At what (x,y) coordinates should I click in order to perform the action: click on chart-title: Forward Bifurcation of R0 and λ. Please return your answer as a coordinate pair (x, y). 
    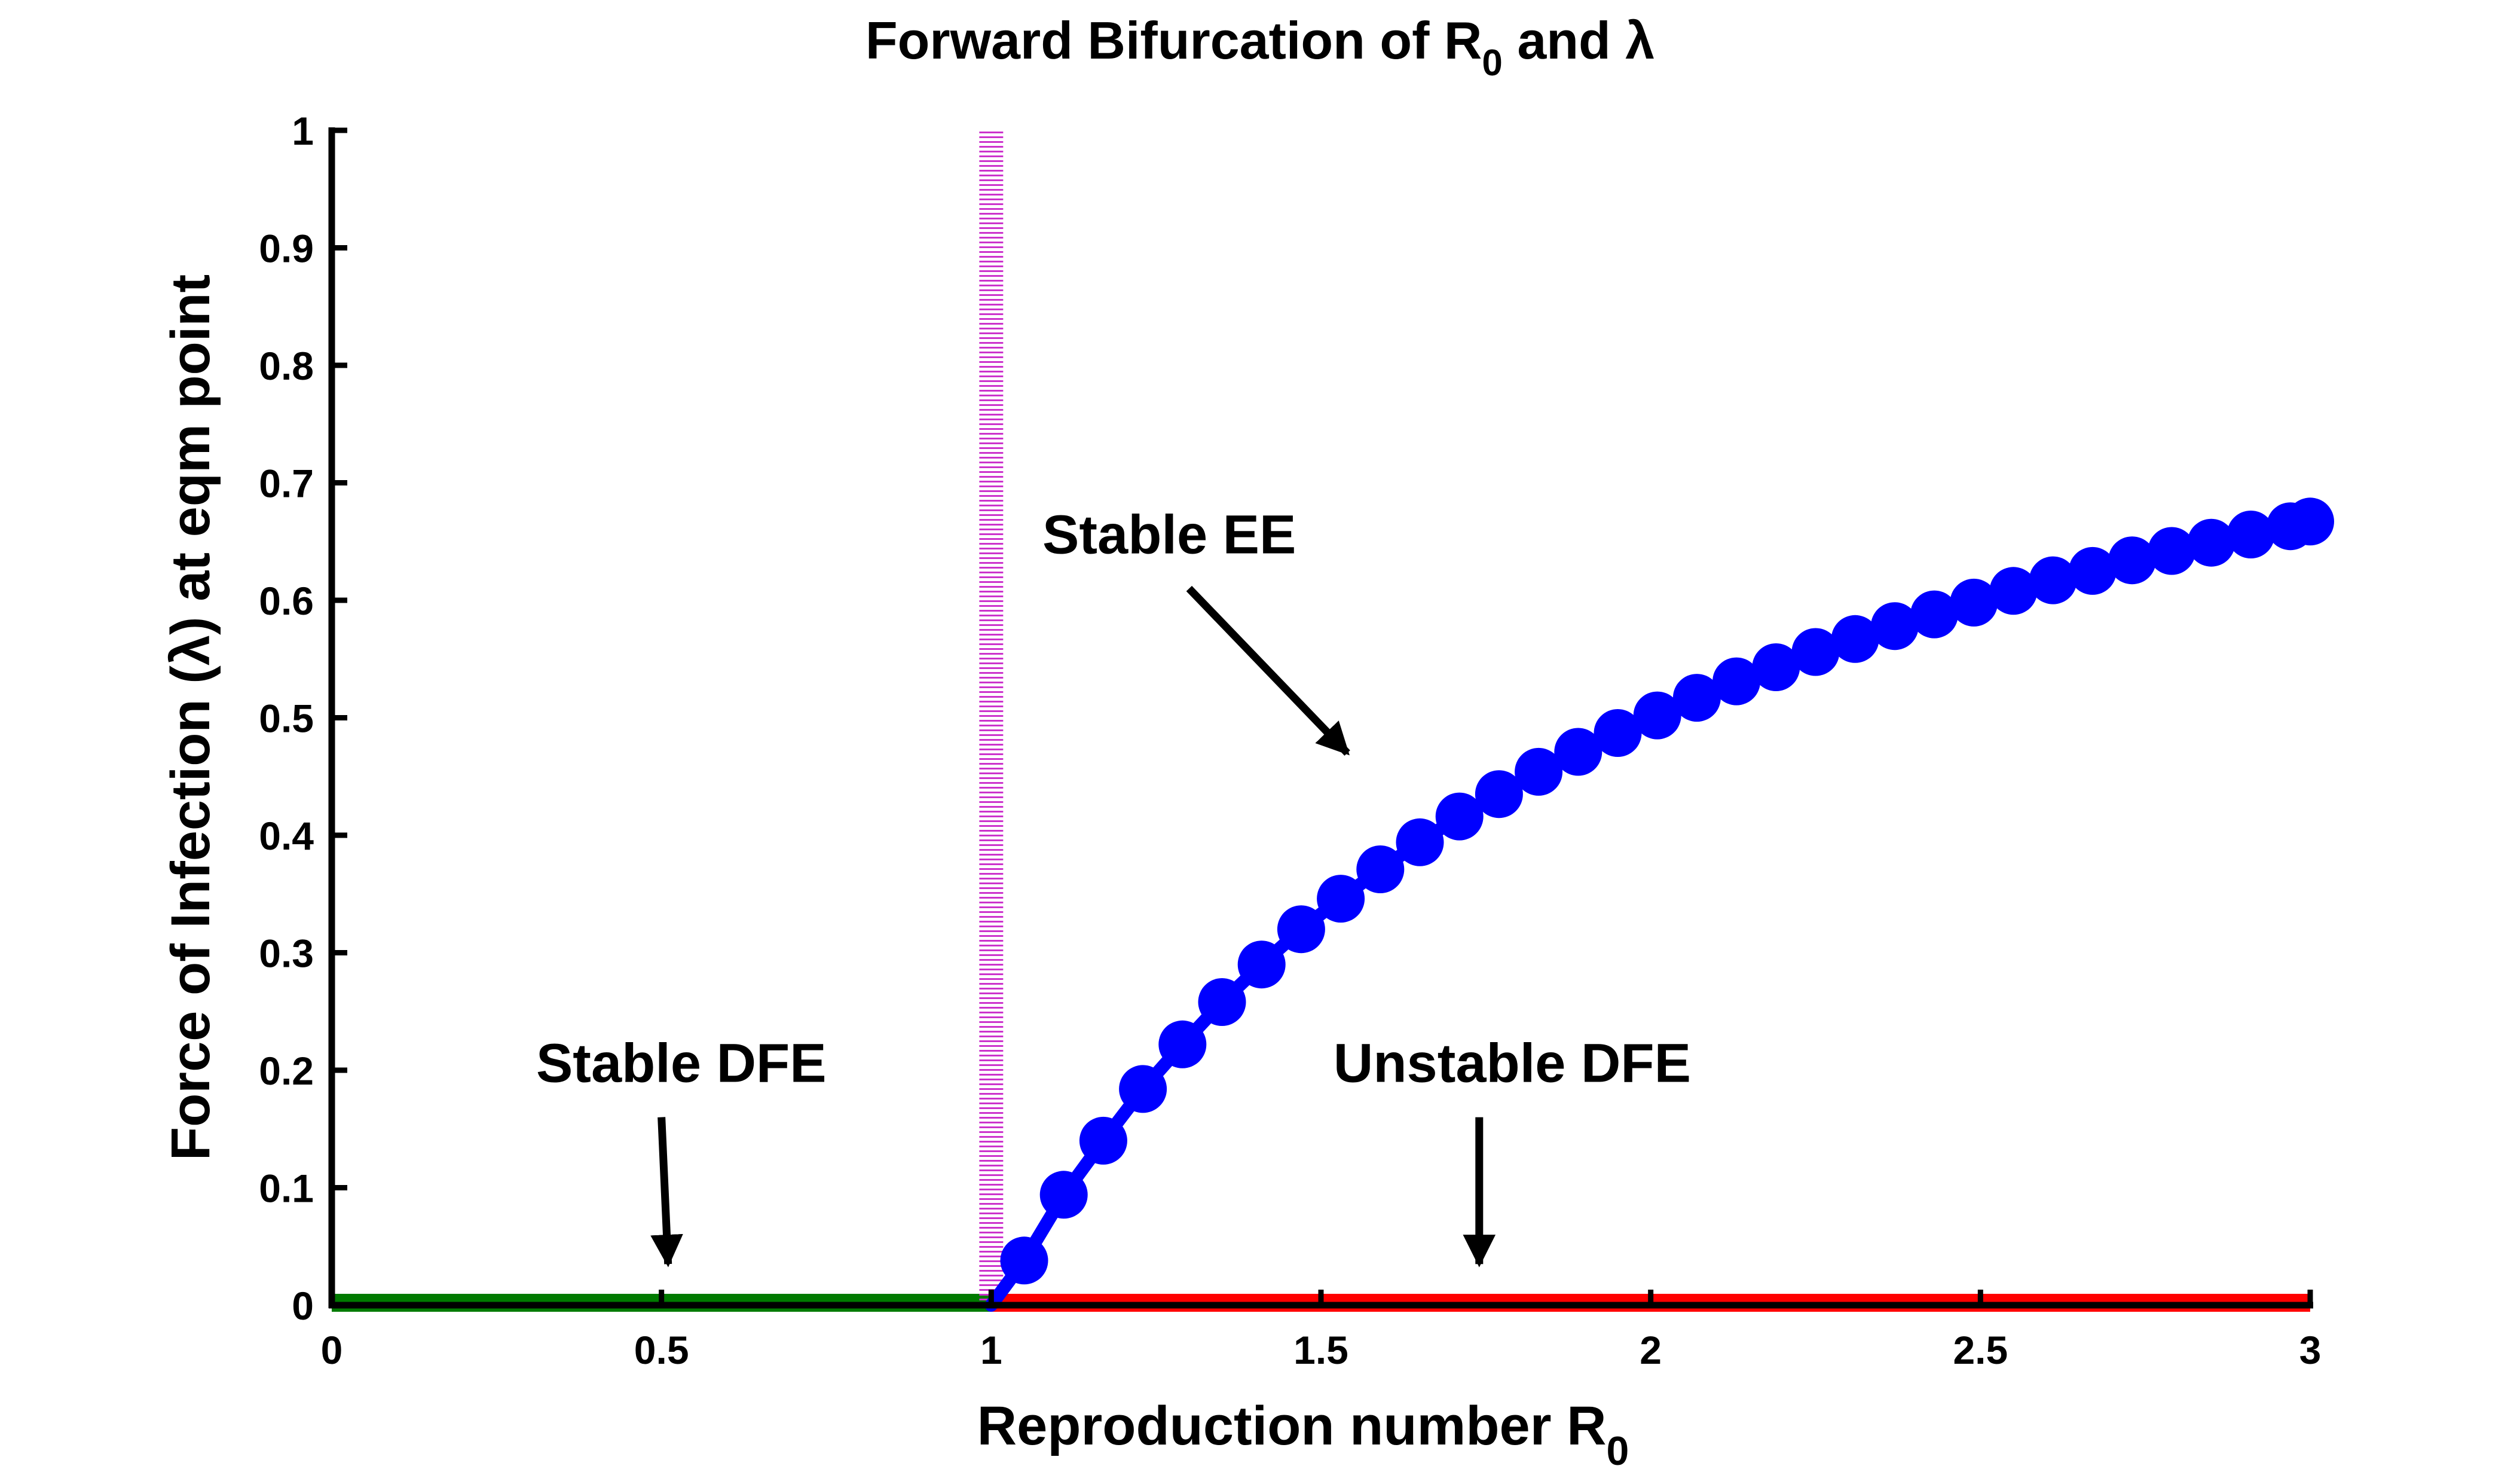
    Looking at the image, I should click on (1260, 47).